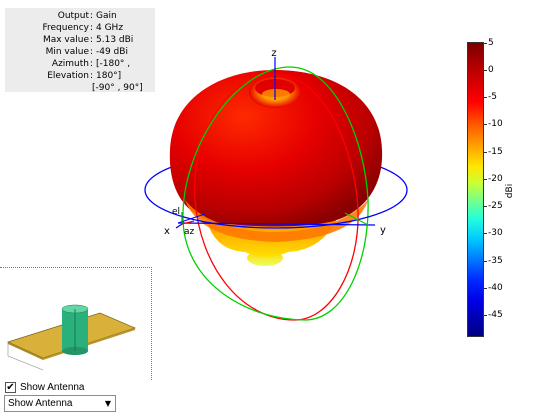 This screenshot has height=420, width=560. I want to click on colorbar-tick-label: -10, so click(495, 124).